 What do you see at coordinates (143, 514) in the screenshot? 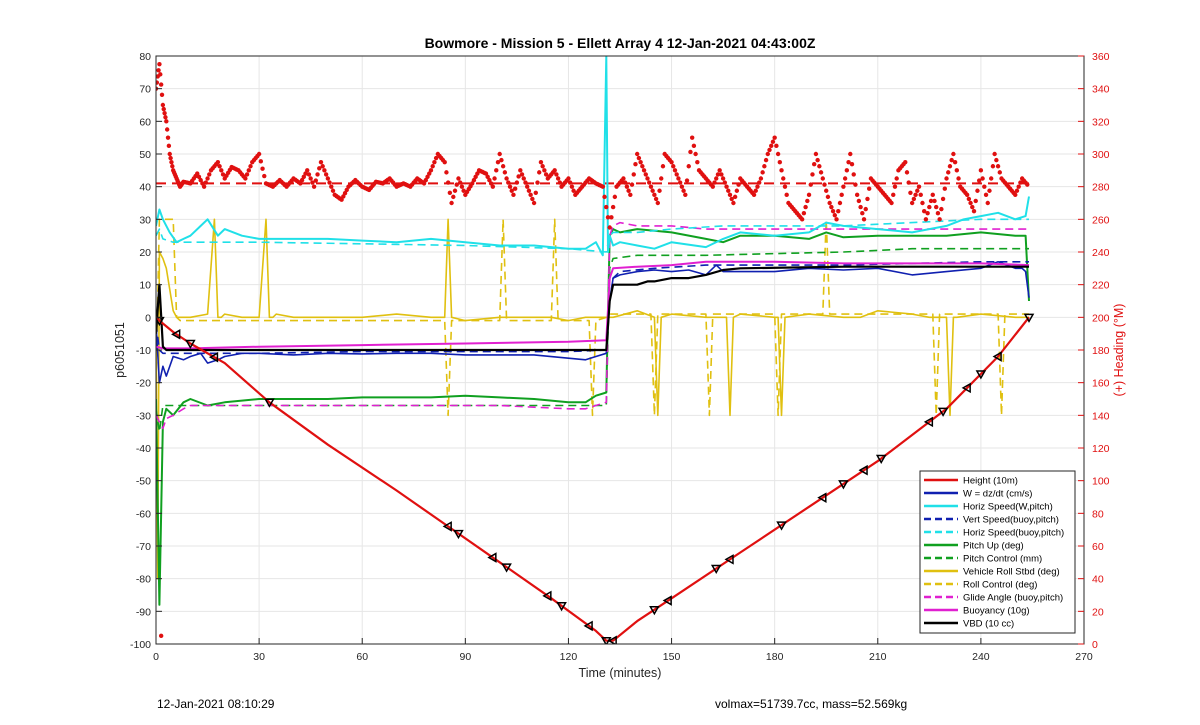
I see `y-tick-label: -60` at bounding box center [143, 514].